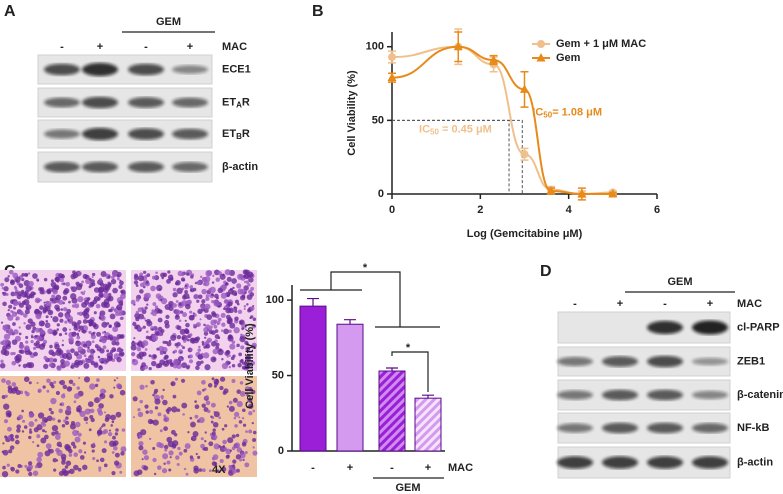  I want to click on label-part: β-actin, so click(755, 462).